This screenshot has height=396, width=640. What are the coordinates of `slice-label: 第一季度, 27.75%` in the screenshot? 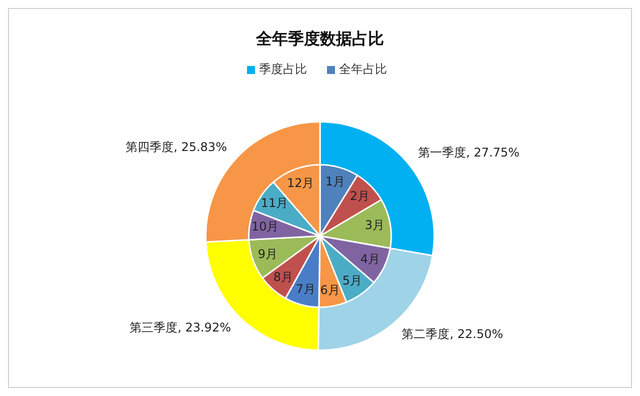 It's located at (469, 153).